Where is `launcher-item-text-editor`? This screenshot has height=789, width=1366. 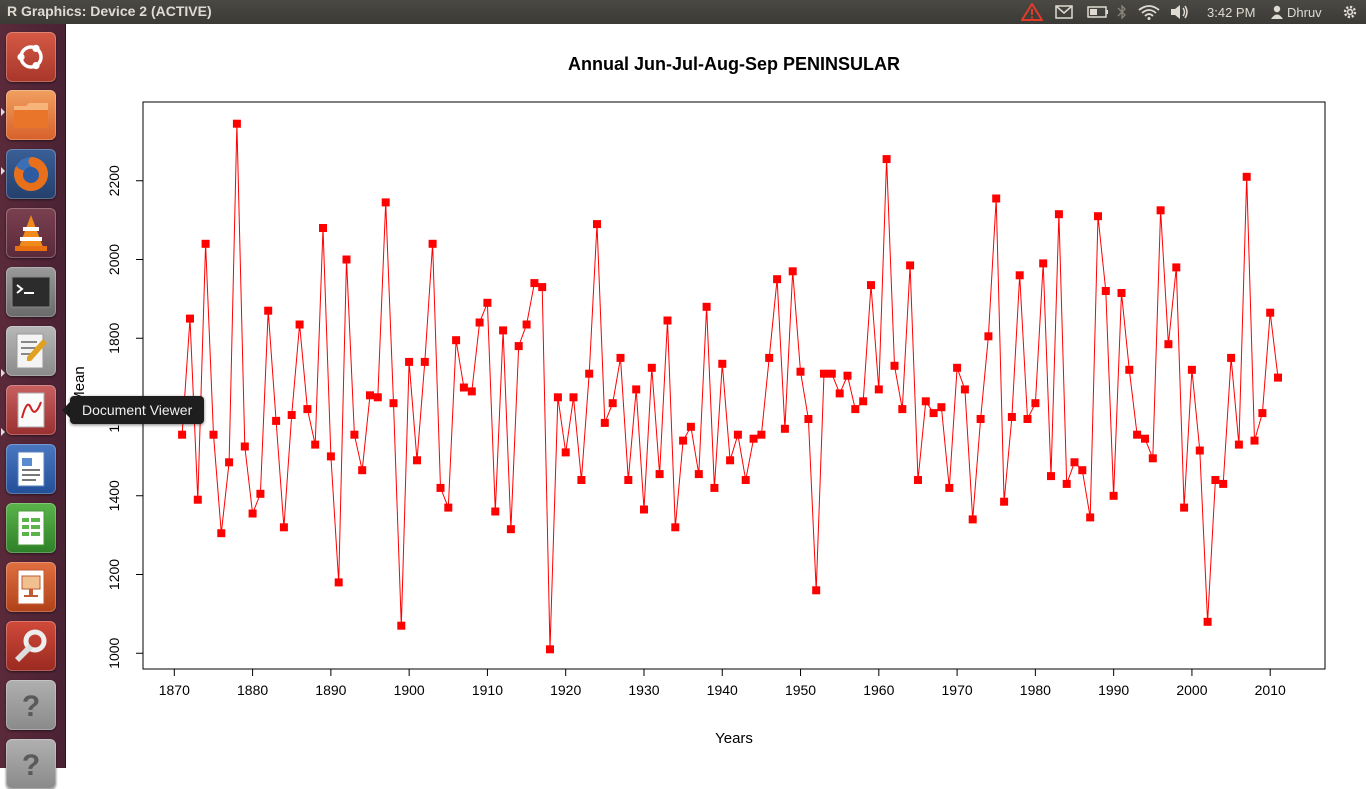 launcher-item-text-editor is located at coordinates (31, 351).